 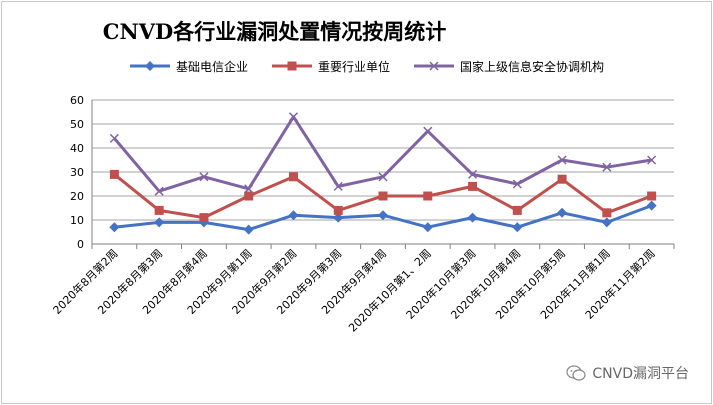 I want to click on legend-swatch-industry, so click(x=292, y=66).